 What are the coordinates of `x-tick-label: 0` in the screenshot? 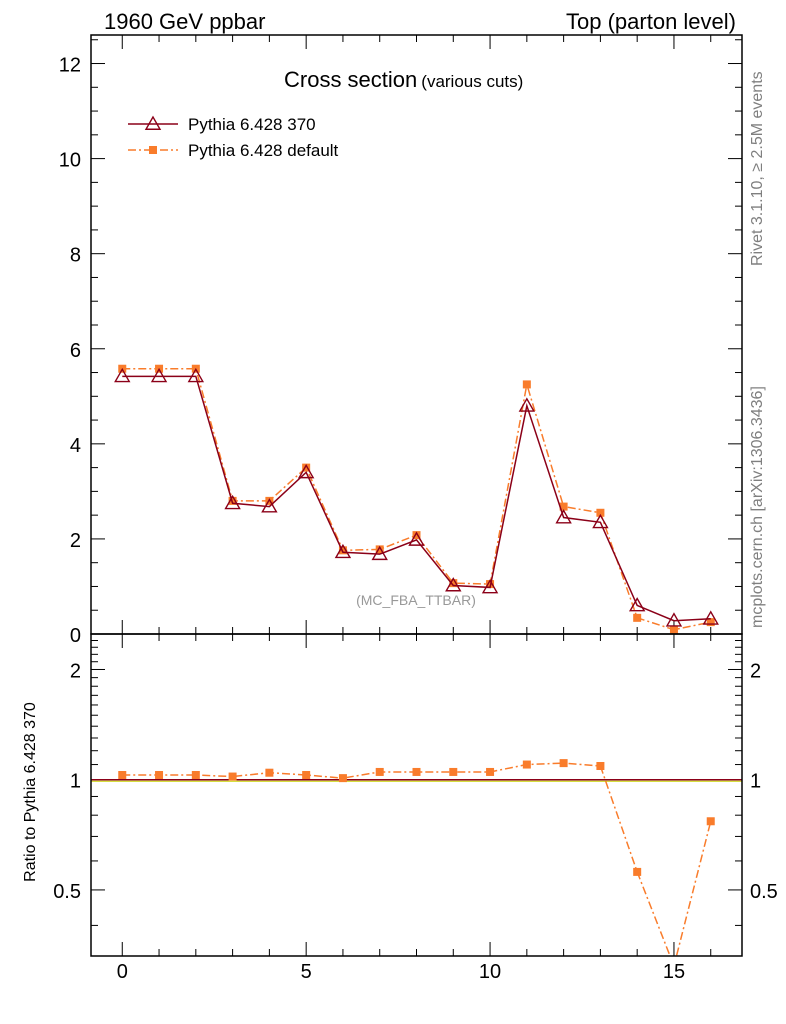 It's located at (122, 972).